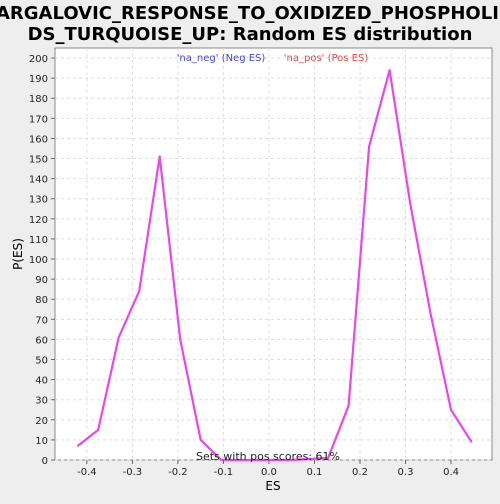  Describe the element at coordinates (38, 200) in the screenshot. I see `y-tick-label: 130` at that location.